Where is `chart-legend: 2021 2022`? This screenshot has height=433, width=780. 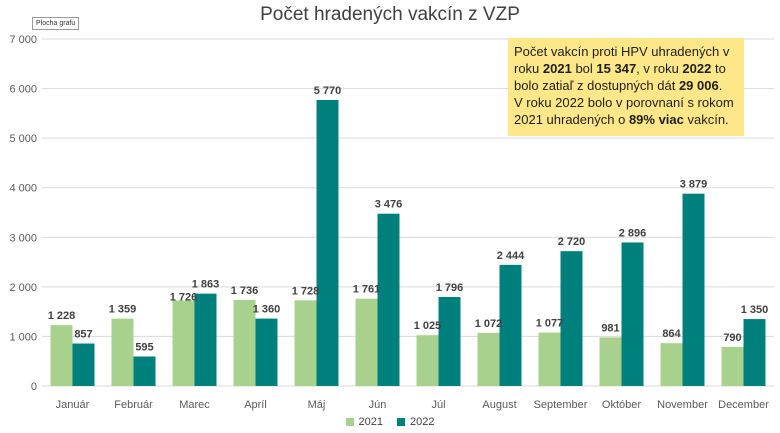
chart-legend: 2021 2022 is located at coordinates (390, 422).